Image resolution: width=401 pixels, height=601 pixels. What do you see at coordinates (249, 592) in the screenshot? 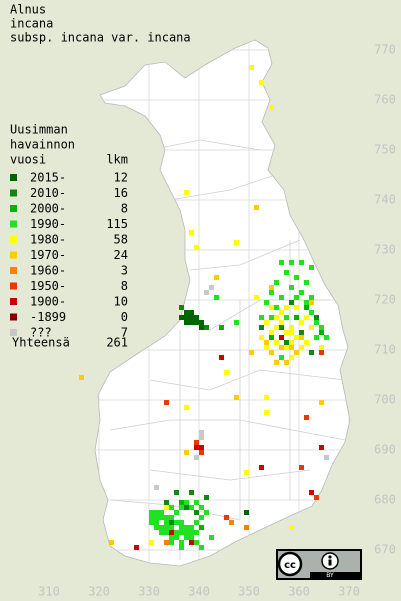
I see `x-tick-label: 350` at bounding box center [249, 592].